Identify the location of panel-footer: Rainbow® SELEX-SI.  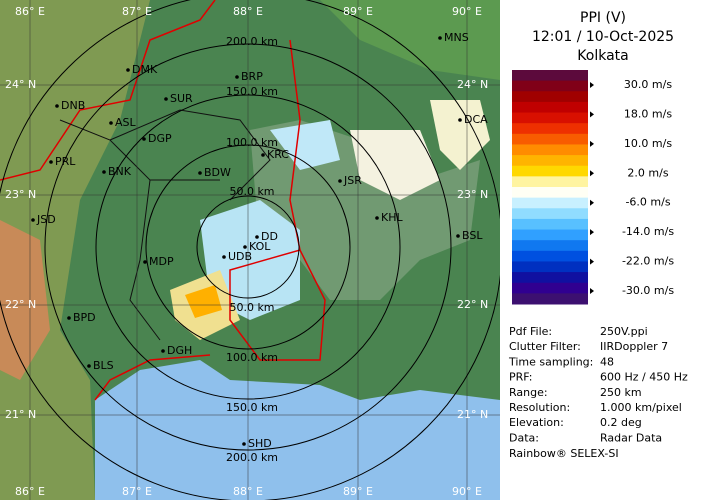
(564, 453).